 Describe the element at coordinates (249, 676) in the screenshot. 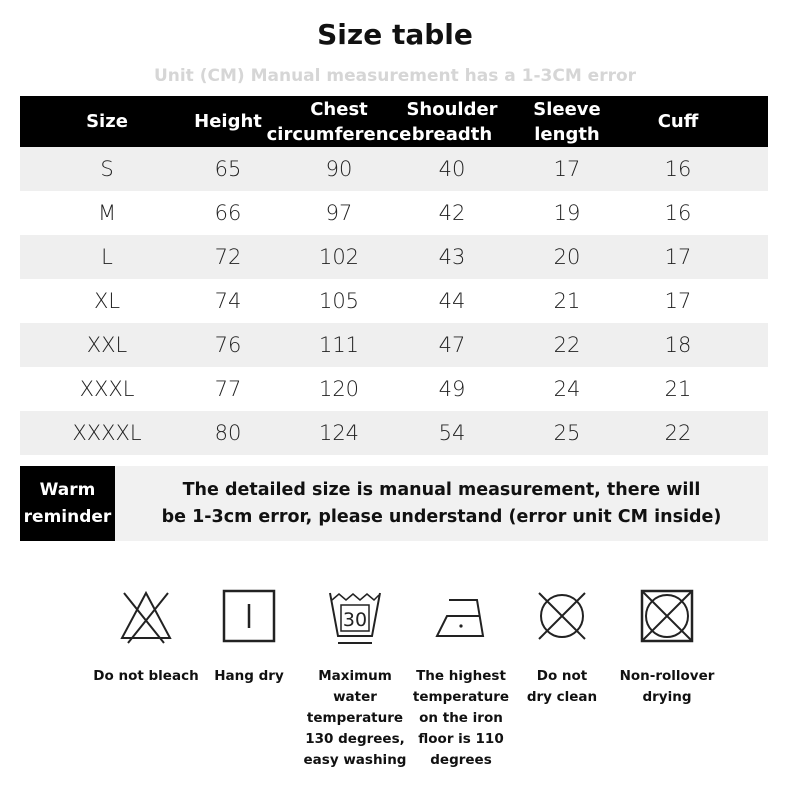

I see `care-label: Hang dry` at that location.